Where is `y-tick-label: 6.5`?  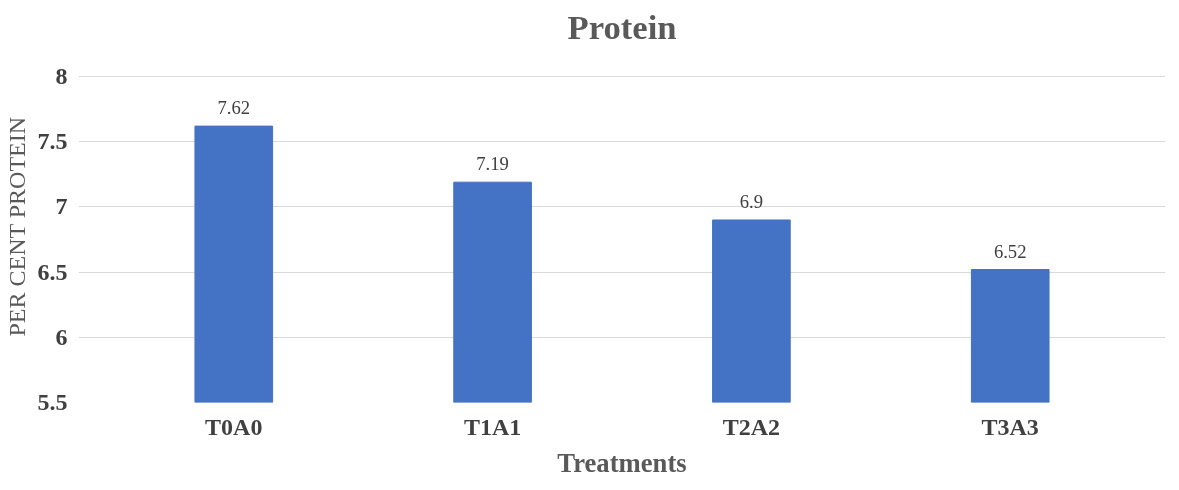 y-tick-label: 6.5 is located at coordinates (52, 271).